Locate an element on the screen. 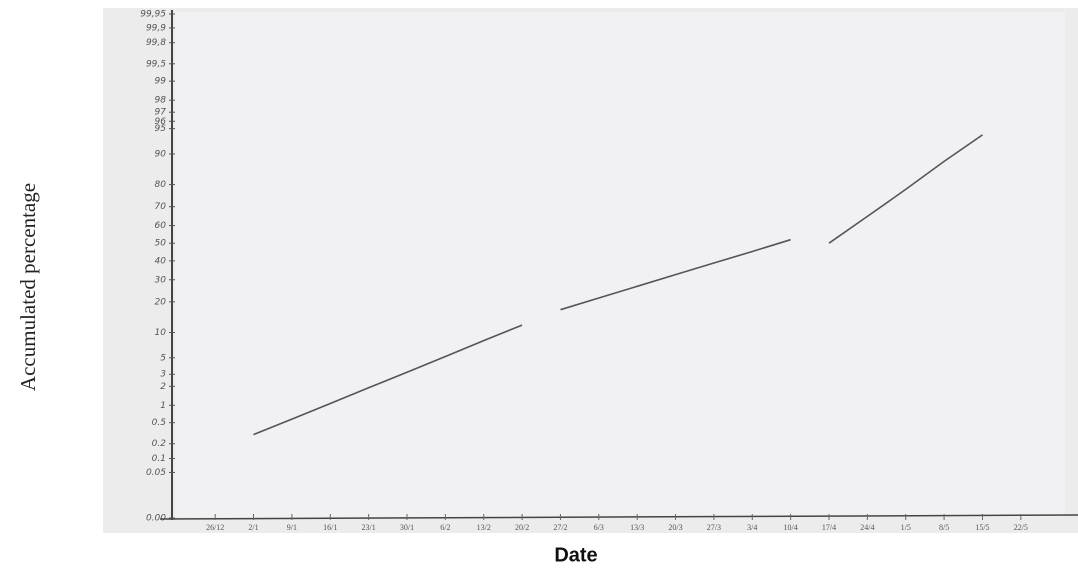  x-tick-label: 13/3 is located at coordinates (637, 527).